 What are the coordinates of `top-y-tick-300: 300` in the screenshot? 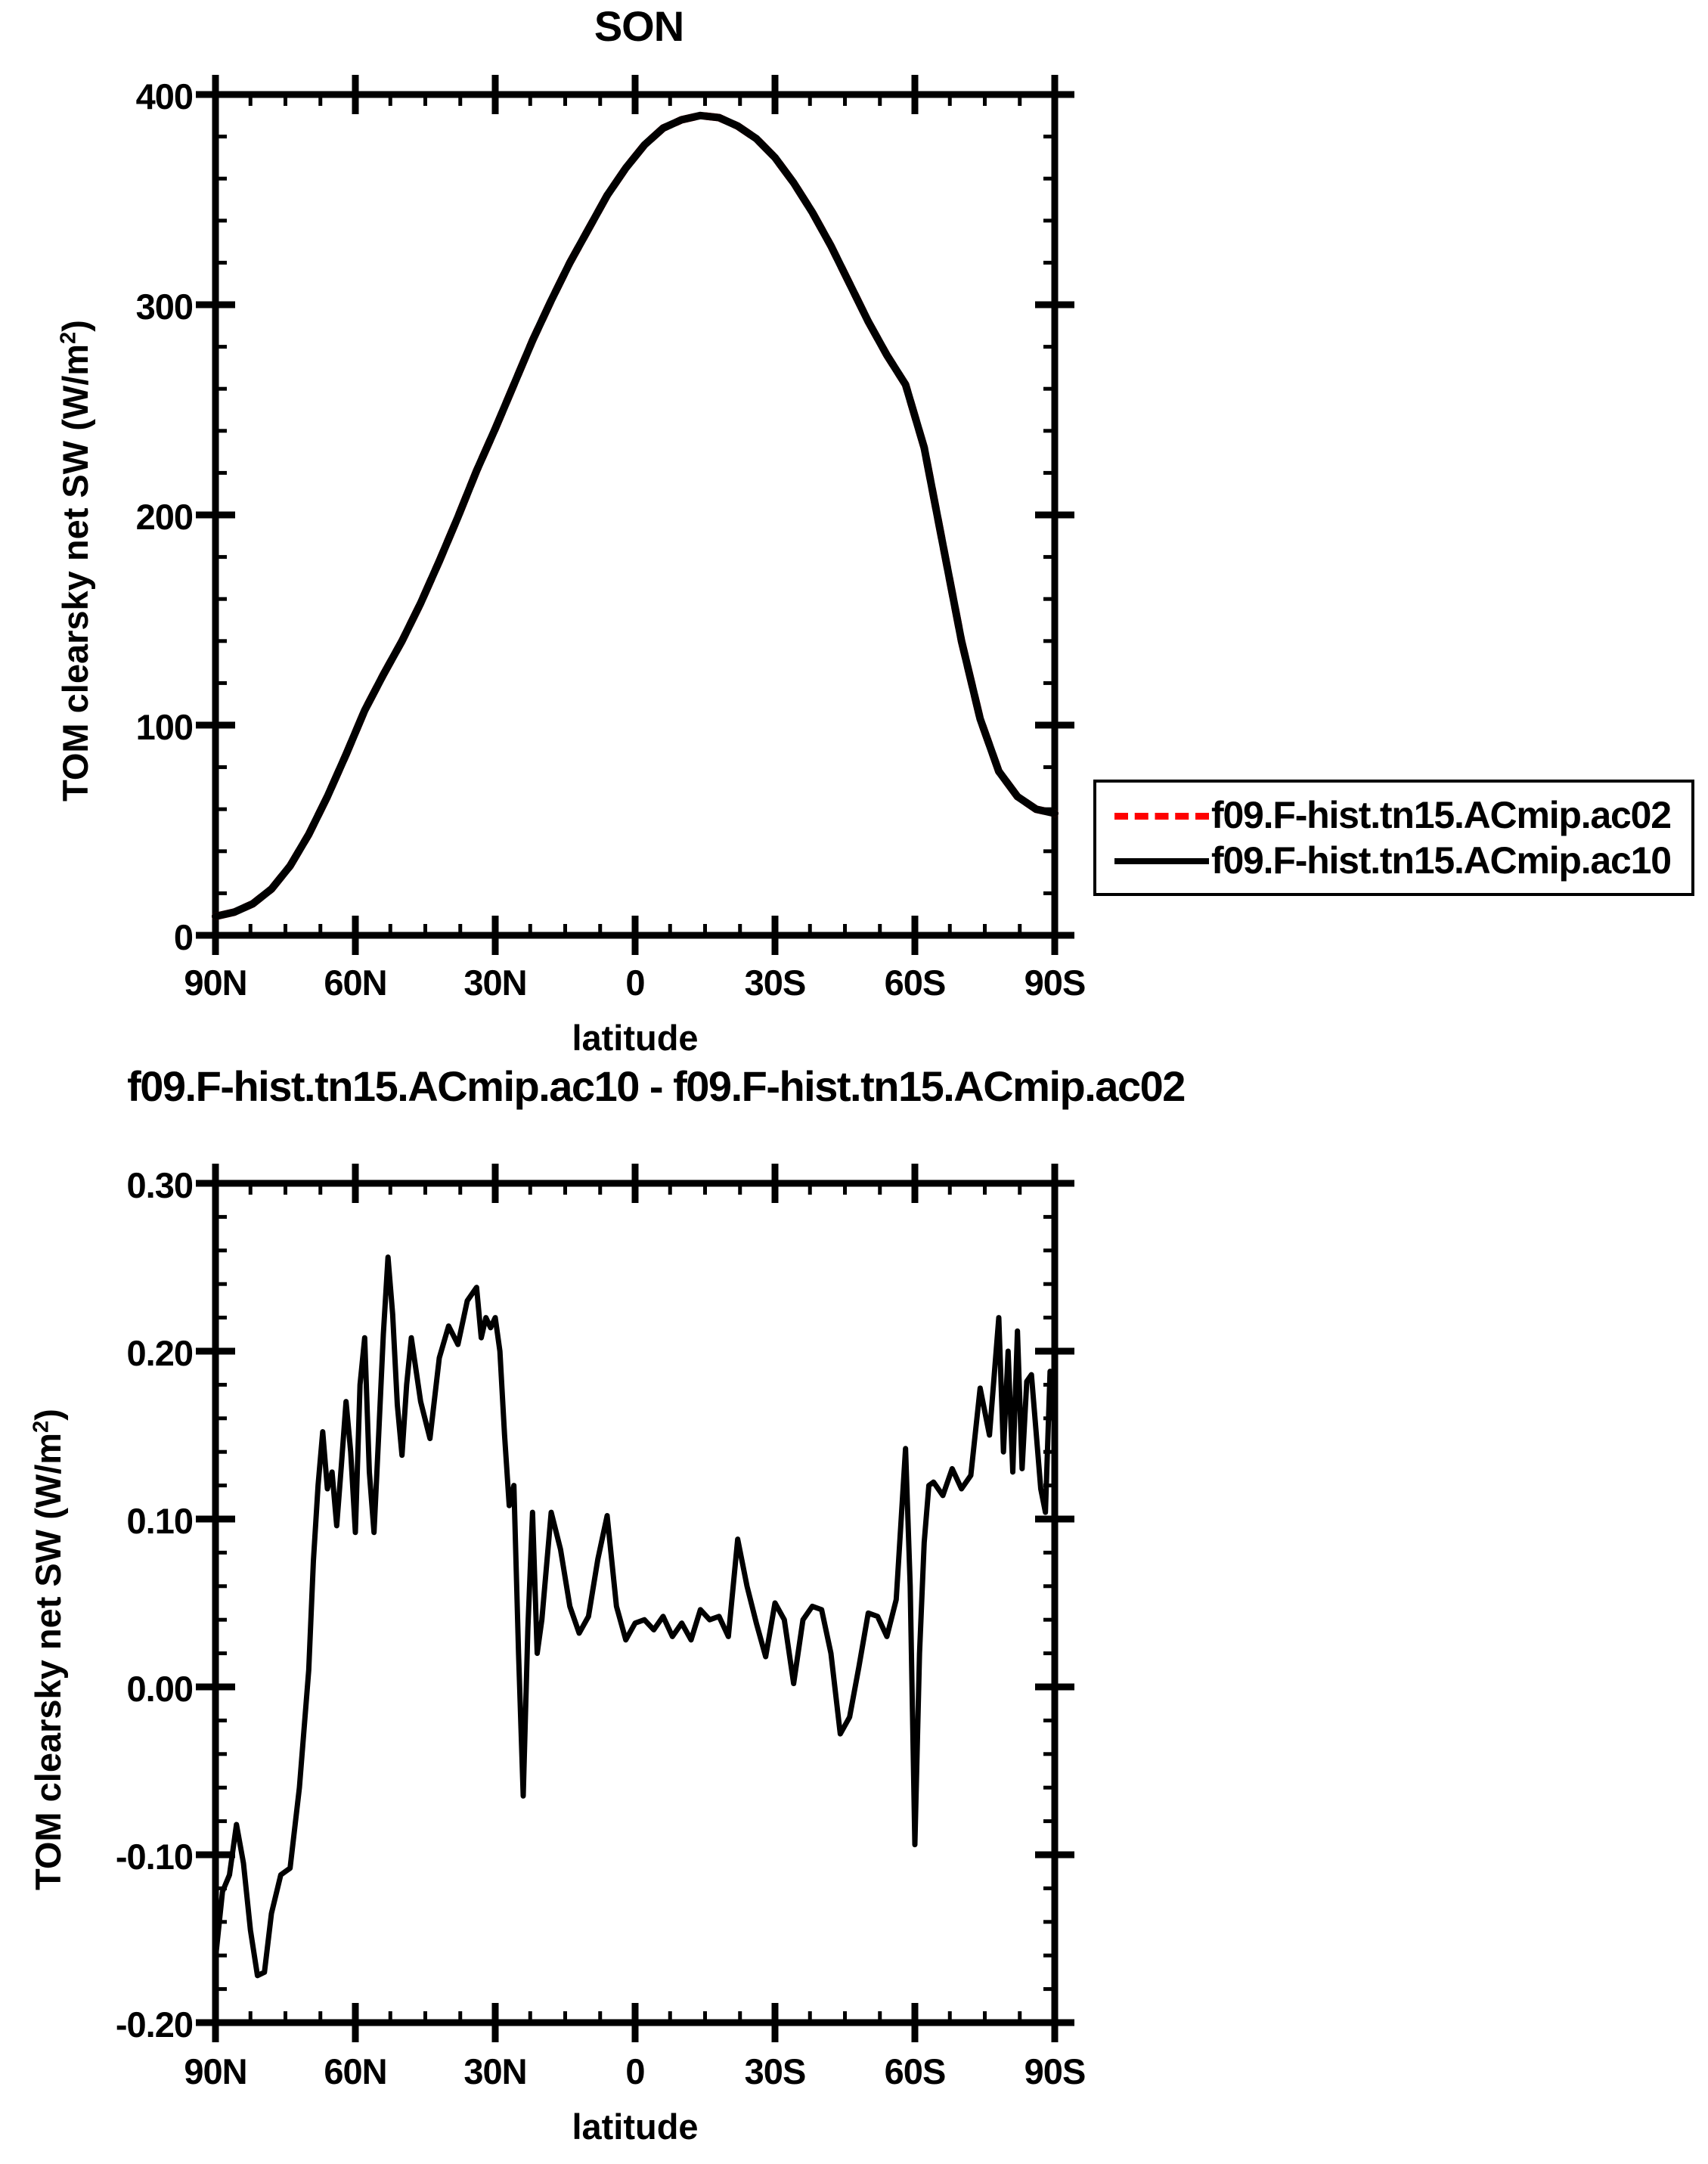 It's located at (164, 307).